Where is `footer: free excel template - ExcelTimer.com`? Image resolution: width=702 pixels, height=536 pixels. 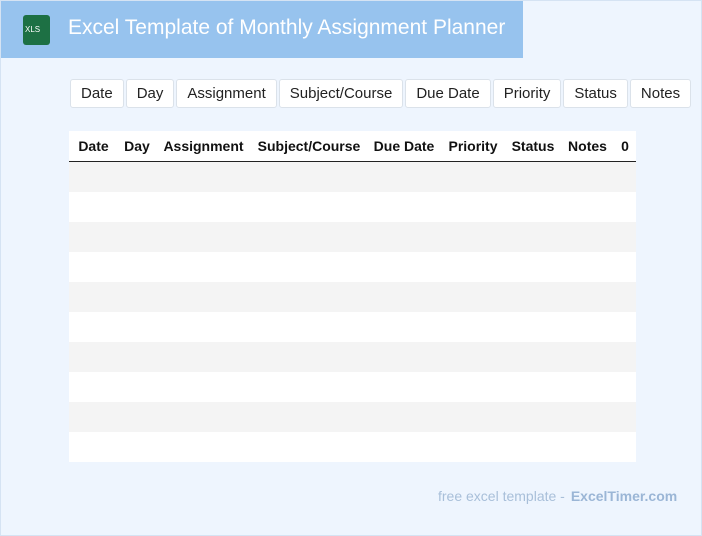
footer: free excel template - ExcelTimer.com is located at coordinates (557, 496).